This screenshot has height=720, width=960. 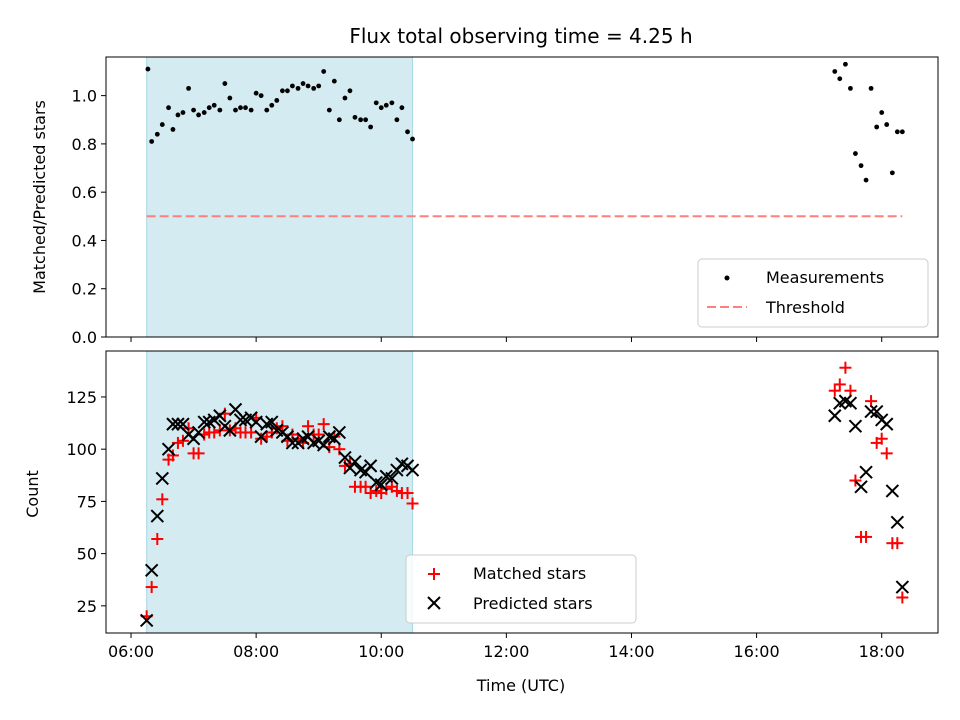 What do you see at coordinates (131, 651) in the screenshot?
I see `x-tick-label: 06:00` at bounding box center [131, 651].